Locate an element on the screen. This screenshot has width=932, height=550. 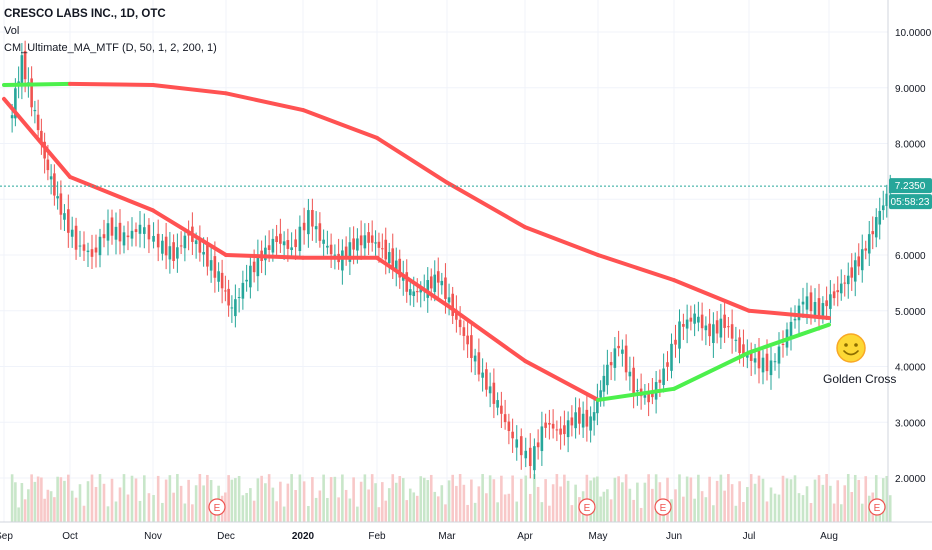
indicator-legend: CM_Ultimate_MA_MTF (D, 50, 1, 2, 200, 1) is located at coordinates (110, 48).